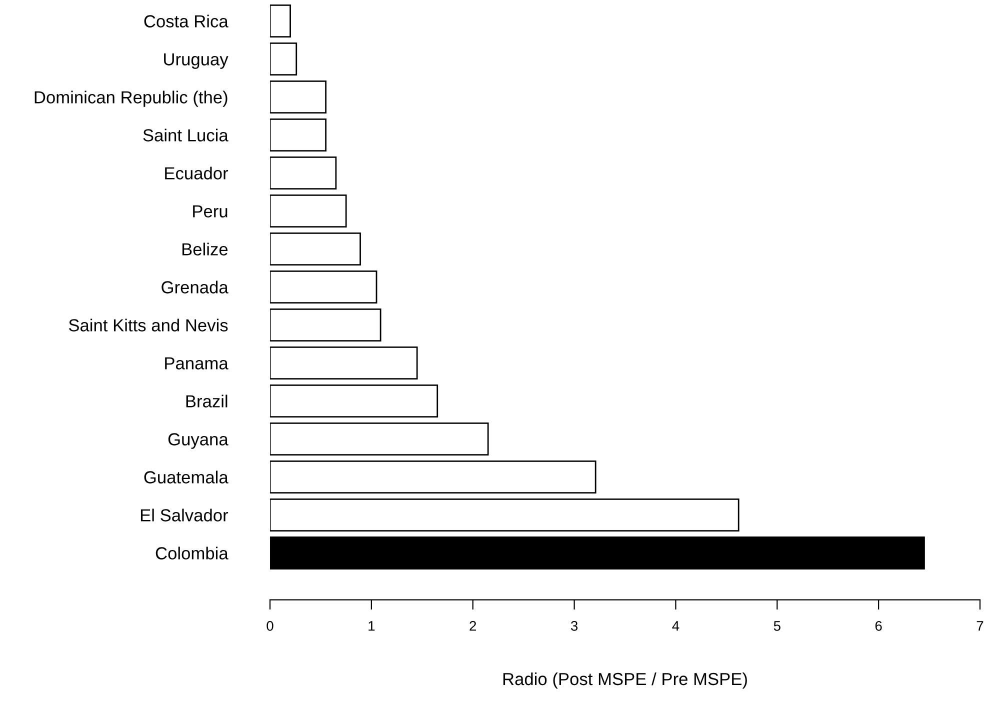  Describe the element at coordinates (371, 626) in the screenshot. I see `x-tick-label: 1` at that location.